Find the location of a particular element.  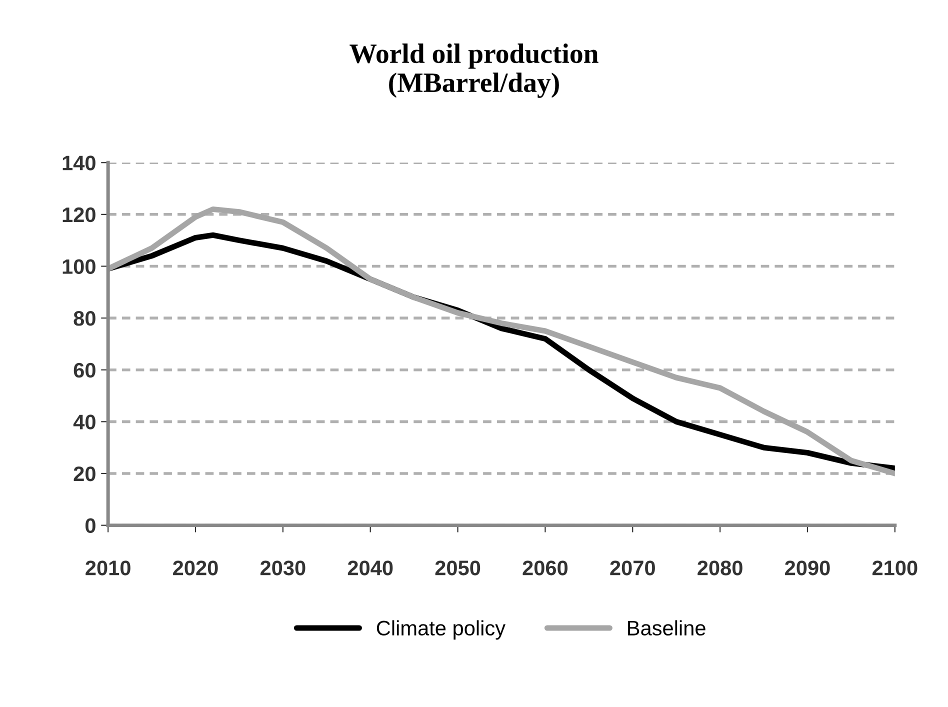

x-tick-label: 2100 is located at coordinates (895, 568).